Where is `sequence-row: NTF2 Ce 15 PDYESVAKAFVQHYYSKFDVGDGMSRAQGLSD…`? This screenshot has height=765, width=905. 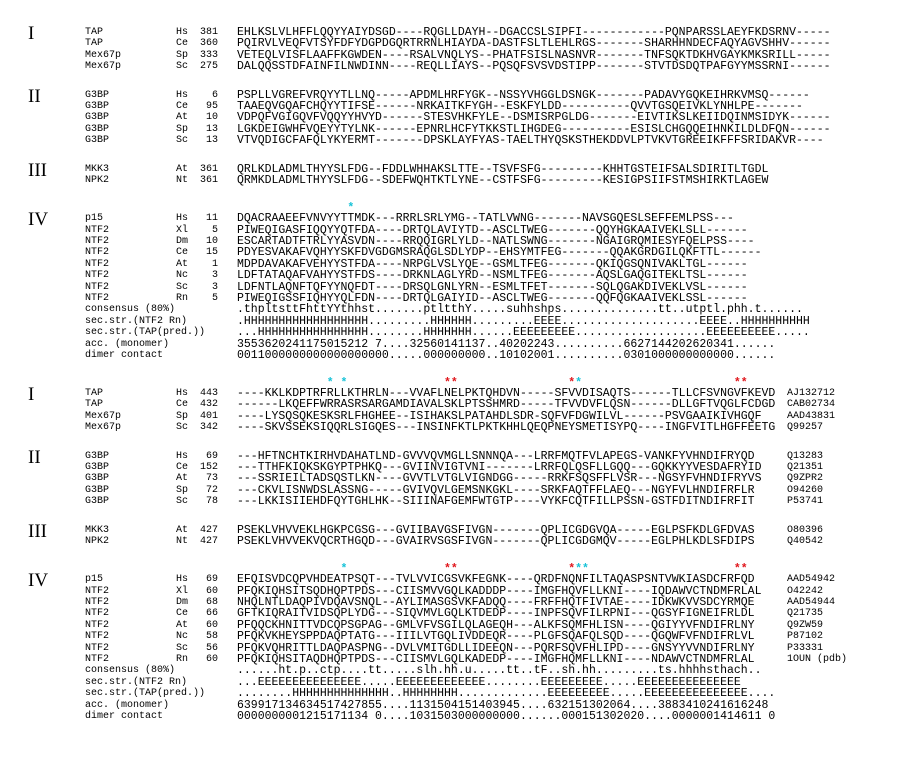 sequence-row: NTF2 Ce 15 PDYESVAKAFVQHYYSKFDVGDGMSRAQGLSD… is located at coordinates (452, 253).